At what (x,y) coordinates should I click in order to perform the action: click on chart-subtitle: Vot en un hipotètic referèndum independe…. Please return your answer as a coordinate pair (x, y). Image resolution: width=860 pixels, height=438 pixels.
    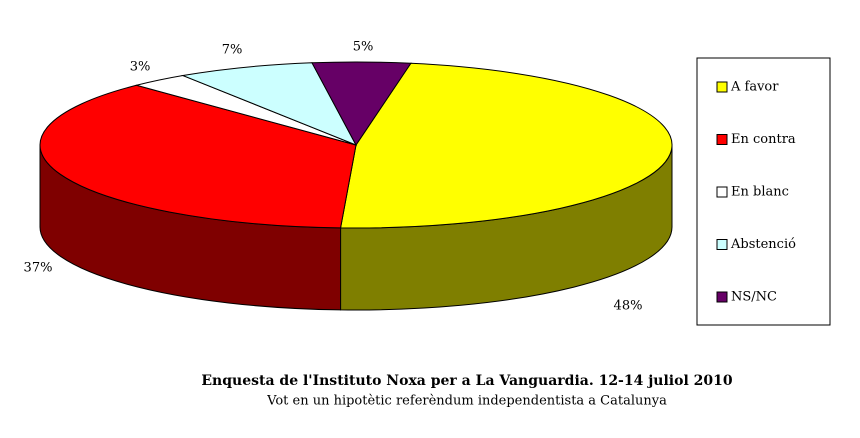
    Looking at the image, I should click on (466, 401).